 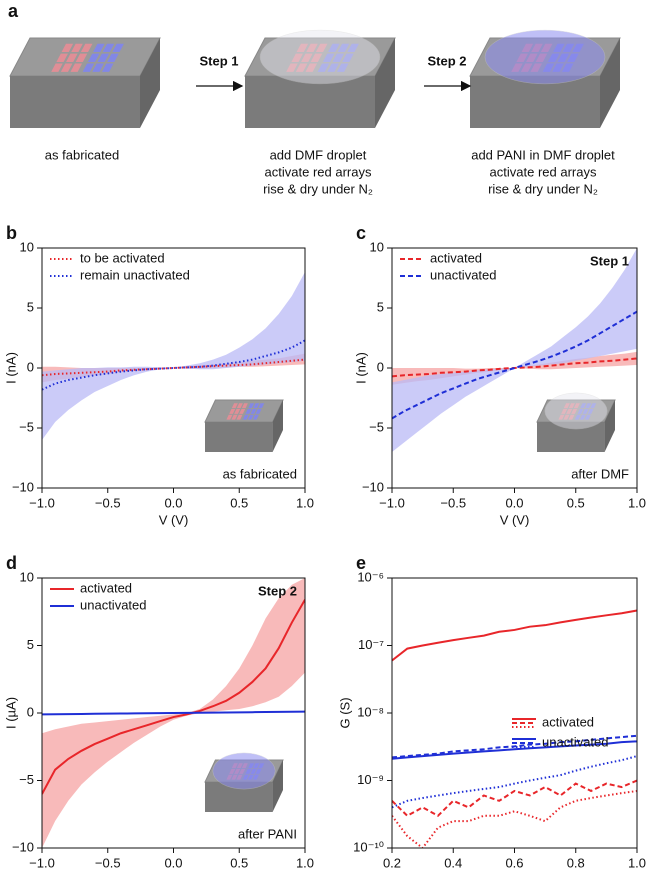 I want to click on panel-label: e, so click(x=361, y=563).